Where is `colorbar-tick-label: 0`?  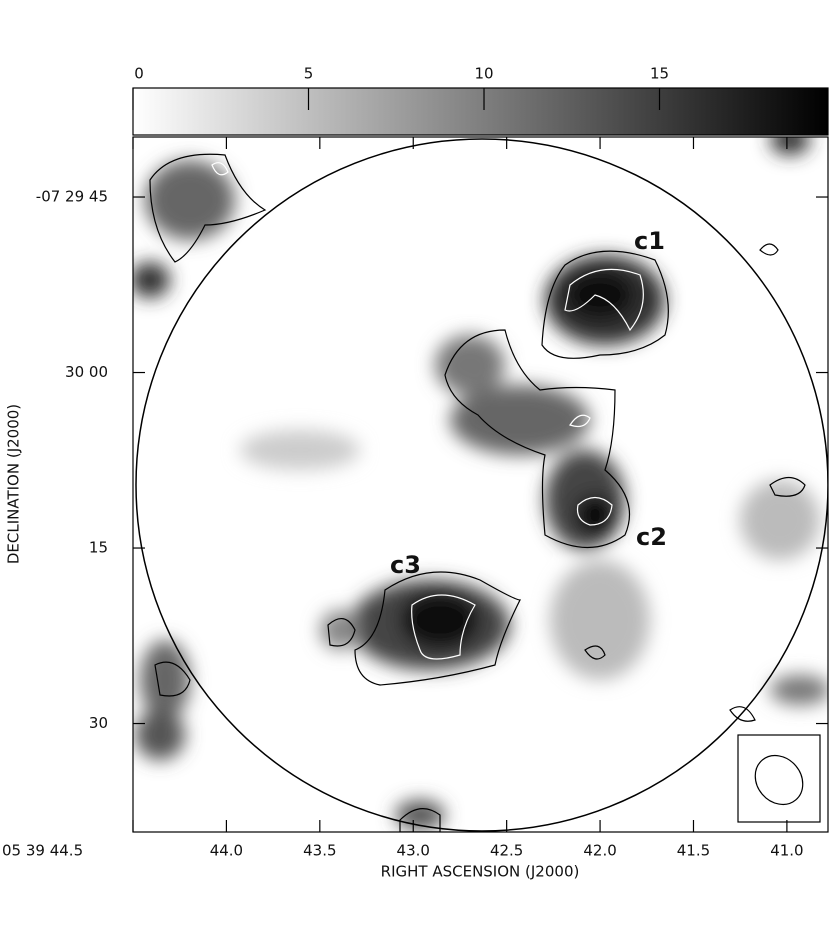
colorbar-tick-label: 0 is located at coordinates (139, 74).